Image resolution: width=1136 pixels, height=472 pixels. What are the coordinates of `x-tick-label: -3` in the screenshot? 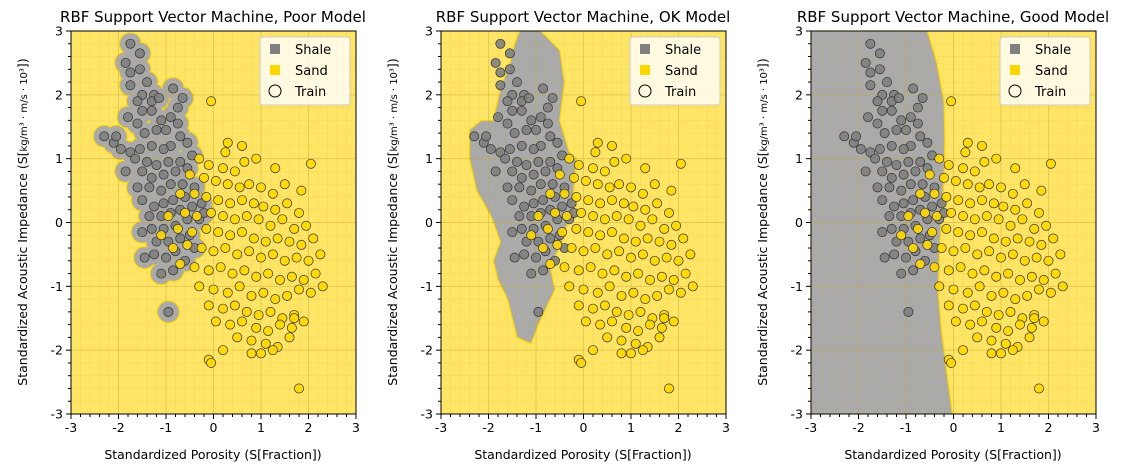 It's located at (441, 427).